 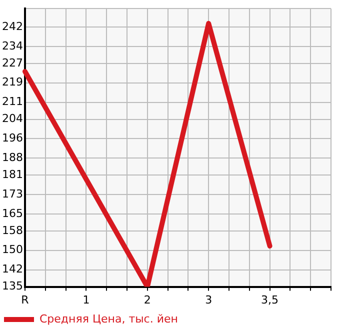 I want to click on y-tick-label: 142, so click(x=12, y=269).